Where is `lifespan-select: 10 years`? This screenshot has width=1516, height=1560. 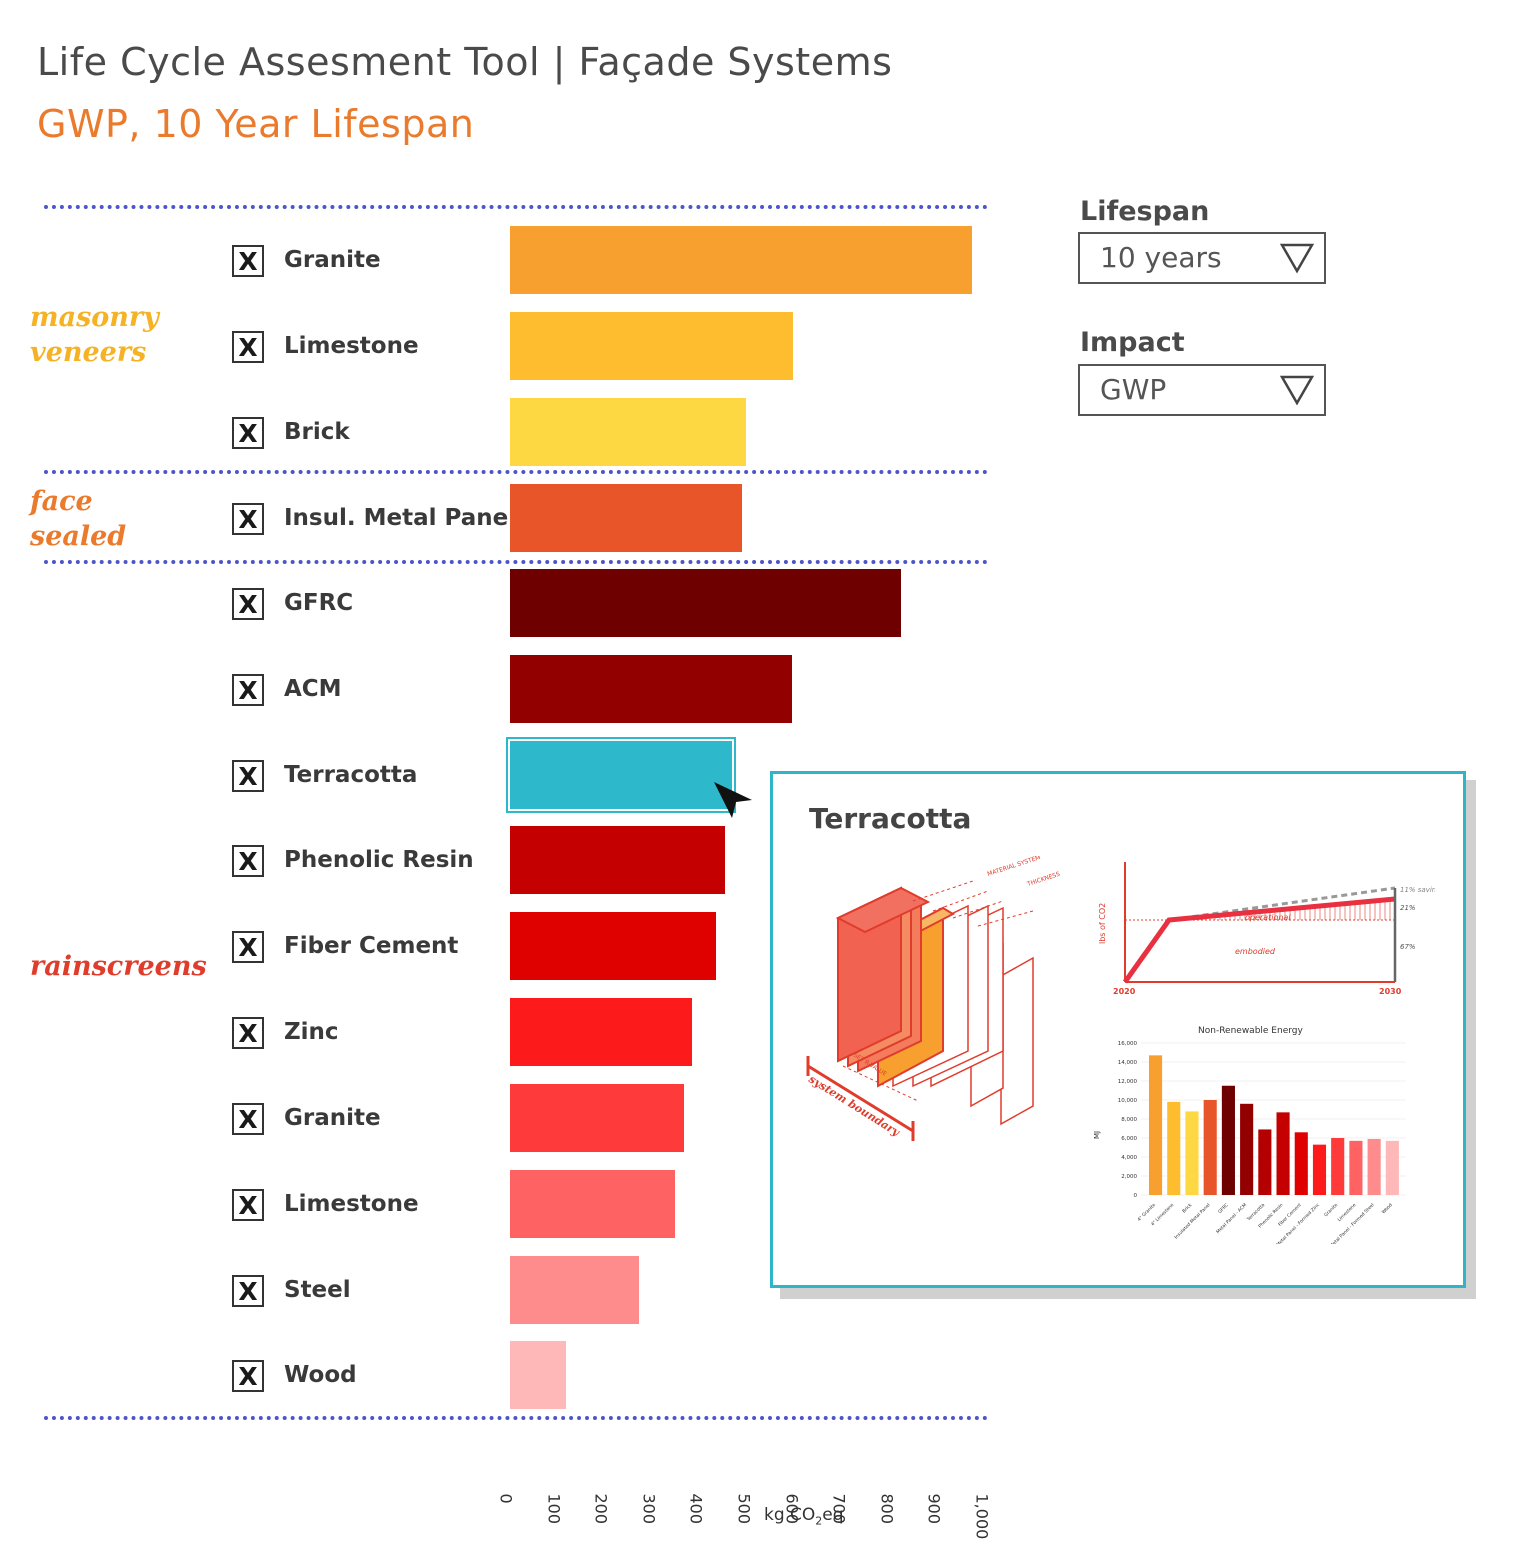 lifespan-select: 10 years is located at coordinates (1202, 258).